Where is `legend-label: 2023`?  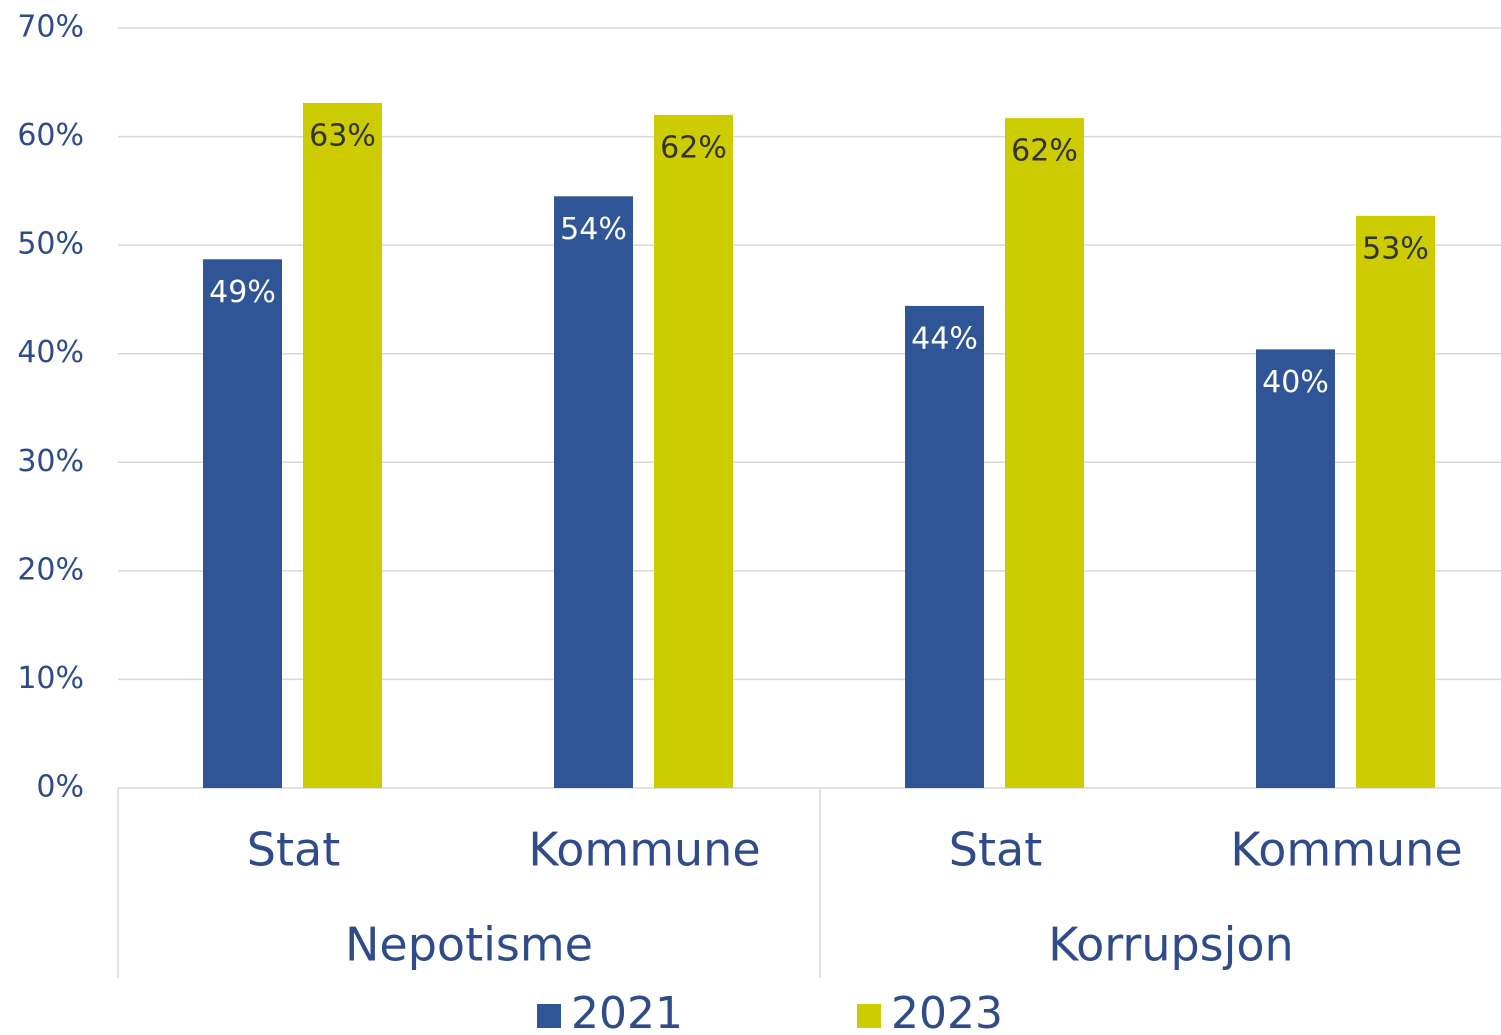
legend-label: 2023 is located at coordinates (947, 1011).